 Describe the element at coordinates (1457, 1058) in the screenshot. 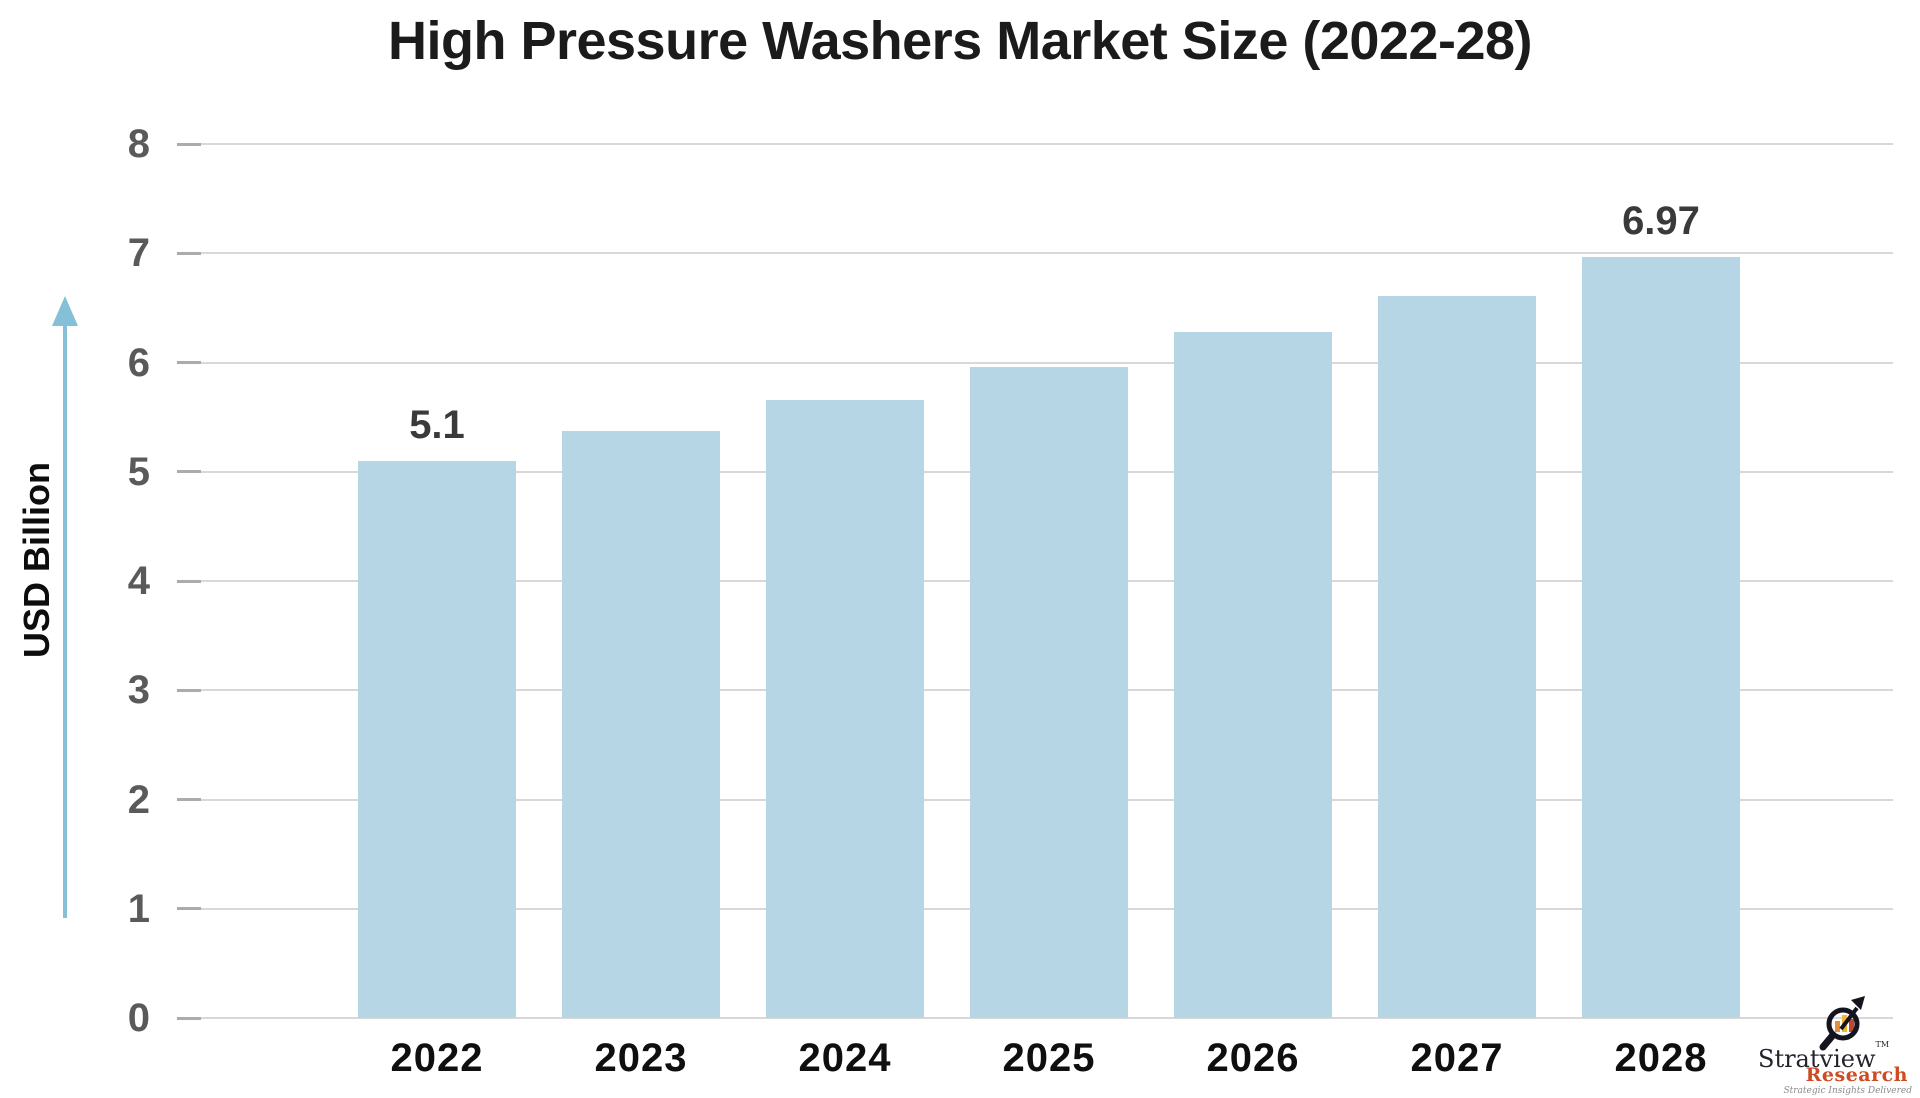

I see `x-tick-label-2027: 2027` at that location.